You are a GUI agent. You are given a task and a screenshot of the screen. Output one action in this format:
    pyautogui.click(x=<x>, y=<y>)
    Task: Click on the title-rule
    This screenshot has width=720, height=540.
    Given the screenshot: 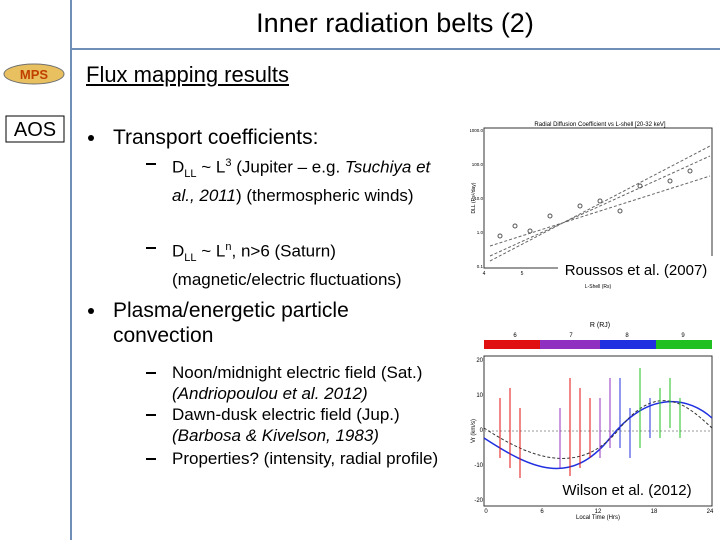 What is the action you would take?
    pyautogui.click(x=395, y=49)
    